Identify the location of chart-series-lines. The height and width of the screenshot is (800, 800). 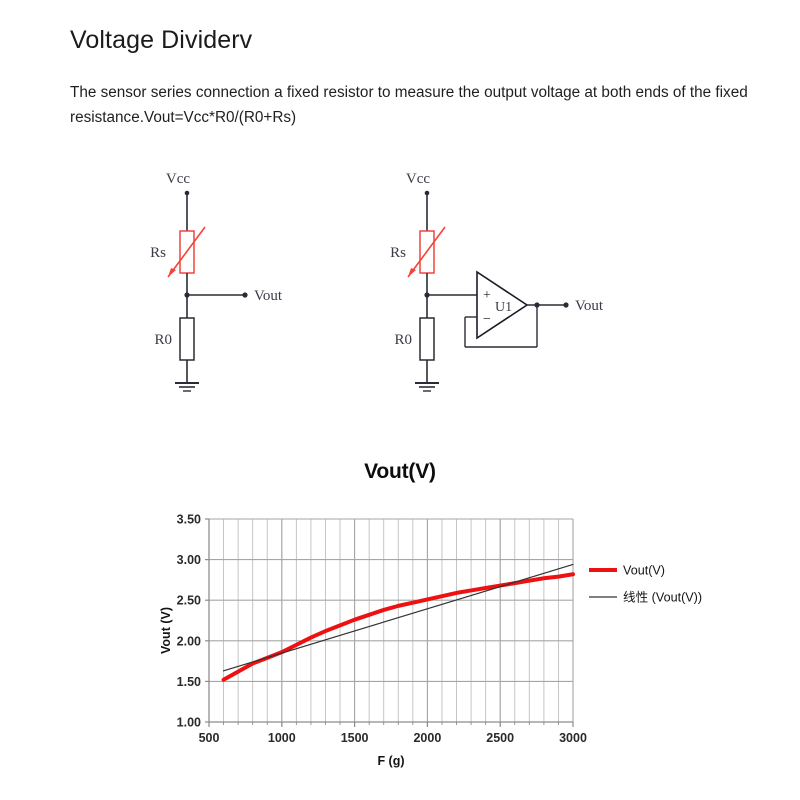
(398, 622).